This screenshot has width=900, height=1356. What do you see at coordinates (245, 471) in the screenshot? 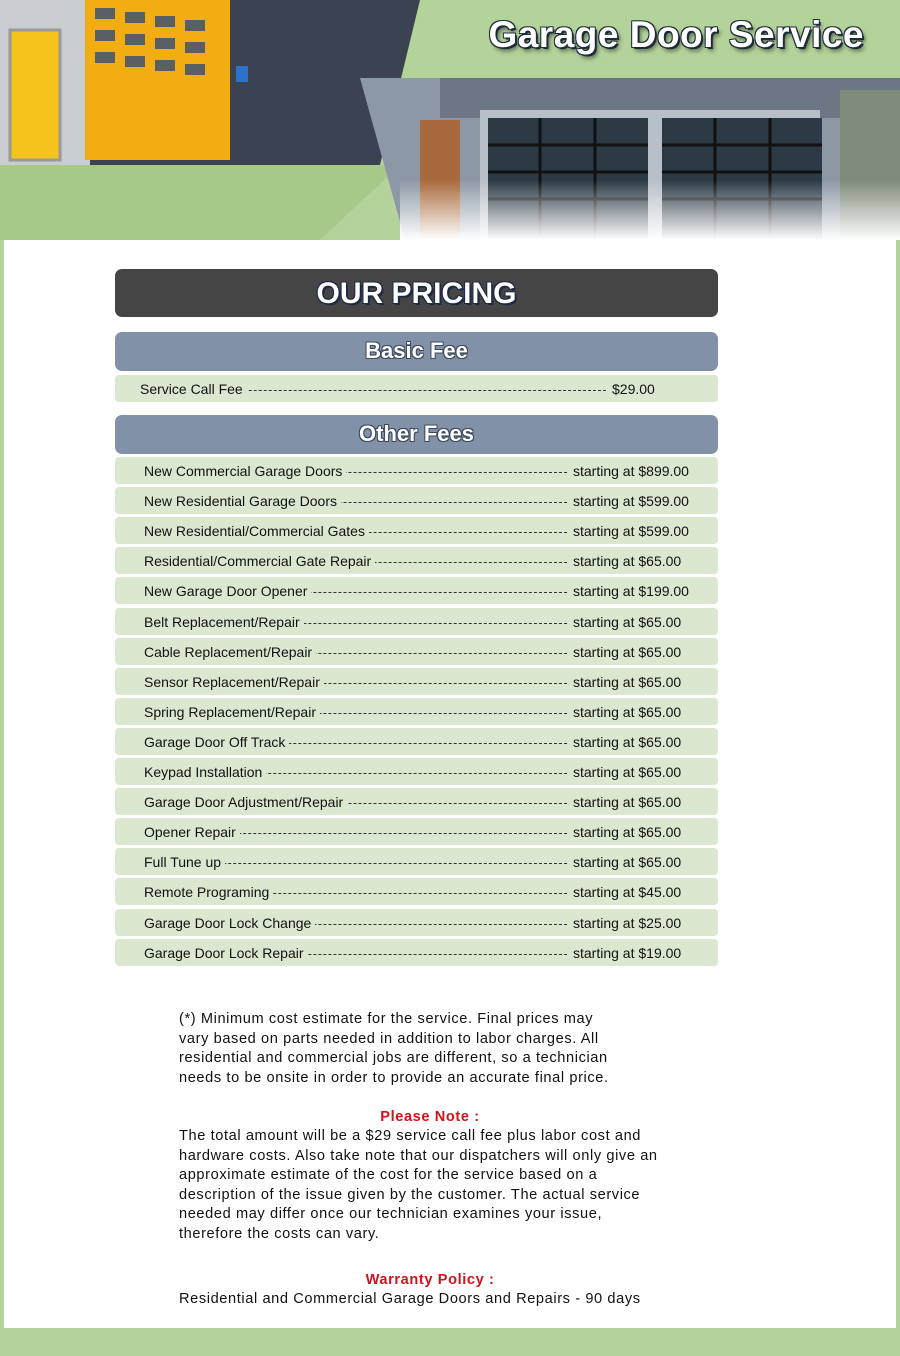
I see `service-name: New Commercial Garage Doors` at bounding box center [245, 471].